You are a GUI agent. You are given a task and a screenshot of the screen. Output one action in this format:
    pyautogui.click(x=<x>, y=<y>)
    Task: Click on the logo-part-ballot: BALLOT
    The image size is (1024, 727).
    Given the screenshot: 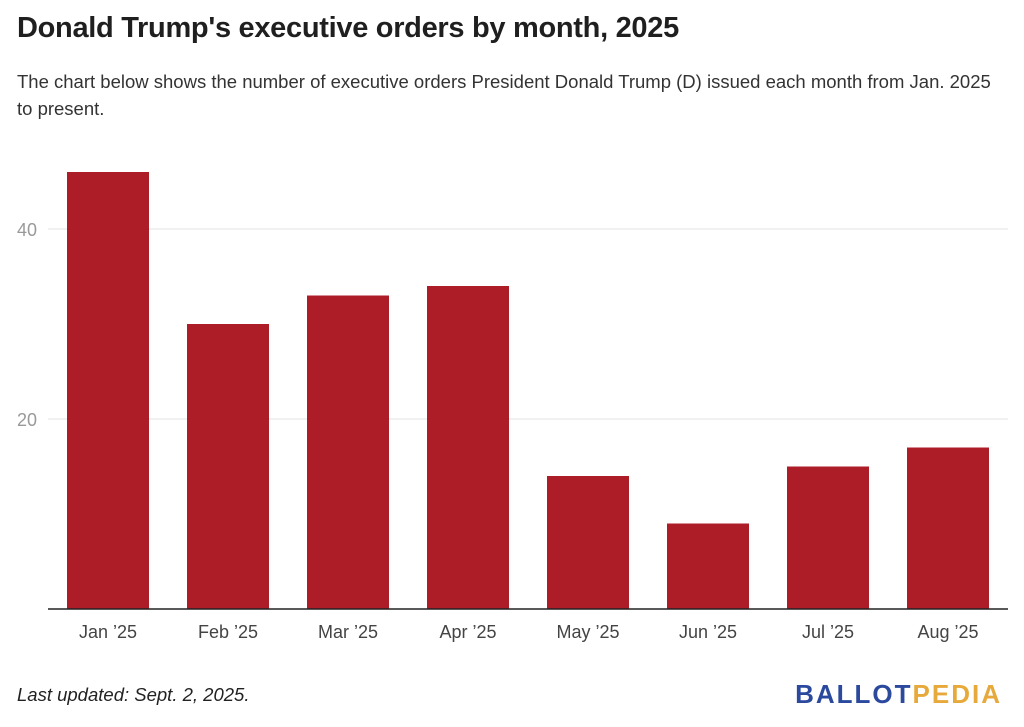 What is the action you would take?
    pyautogui.click(x=854, y=694)
    